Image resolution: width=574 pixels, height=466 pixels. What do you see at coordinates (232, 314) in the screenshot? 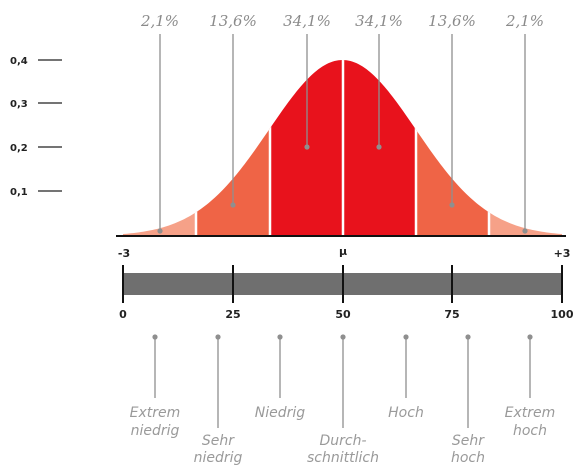
I see `scale-tick-label: 25` at bounding box center [232, 314].